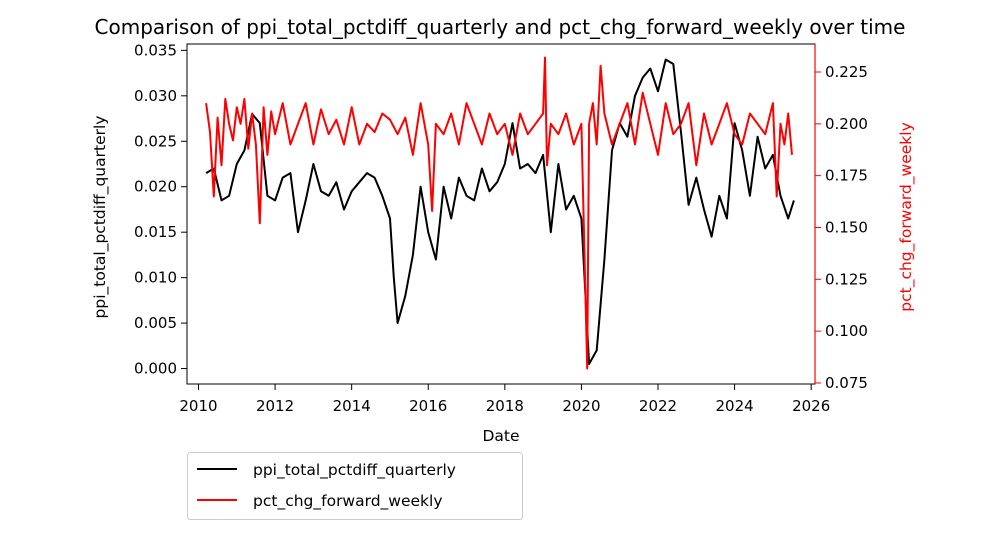 This screenshot has height=534, width=1002. I want to click on y-left-tick-label: 0.020, so click(155, 187).